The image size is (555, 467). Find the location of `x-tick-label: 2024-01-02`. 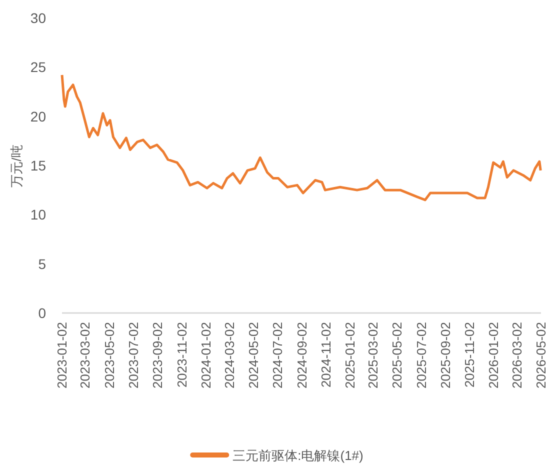

x-tick-label: 2024-01-02 is located at coordinates (206, 355).